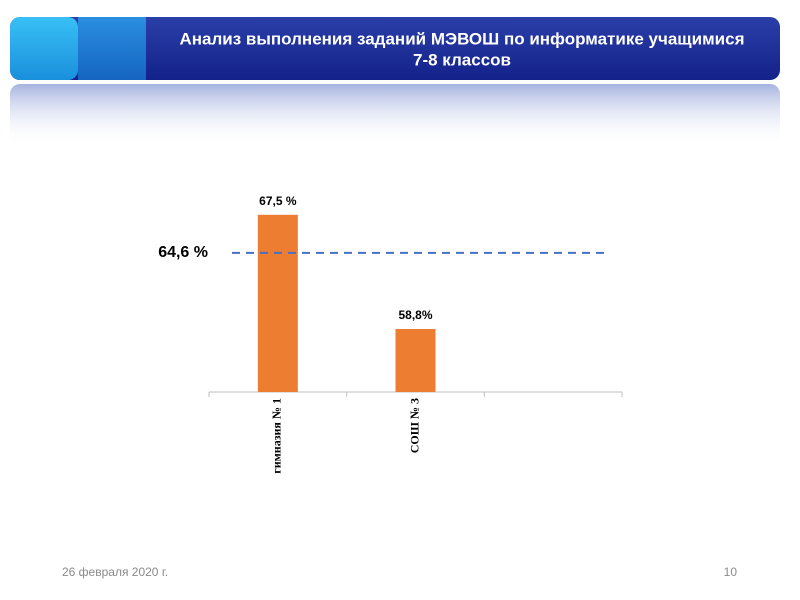  I want to click on slide-page: 10, so click(731, 572).